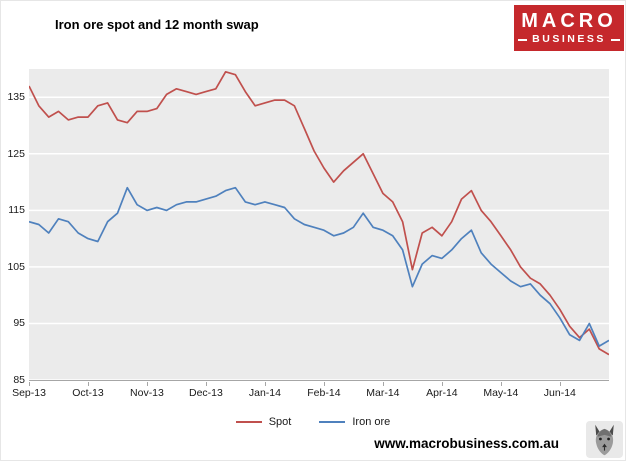 The image size is (626, 461). I want to click on x-axis-tick-label: Feb-14, so click(324, 393).